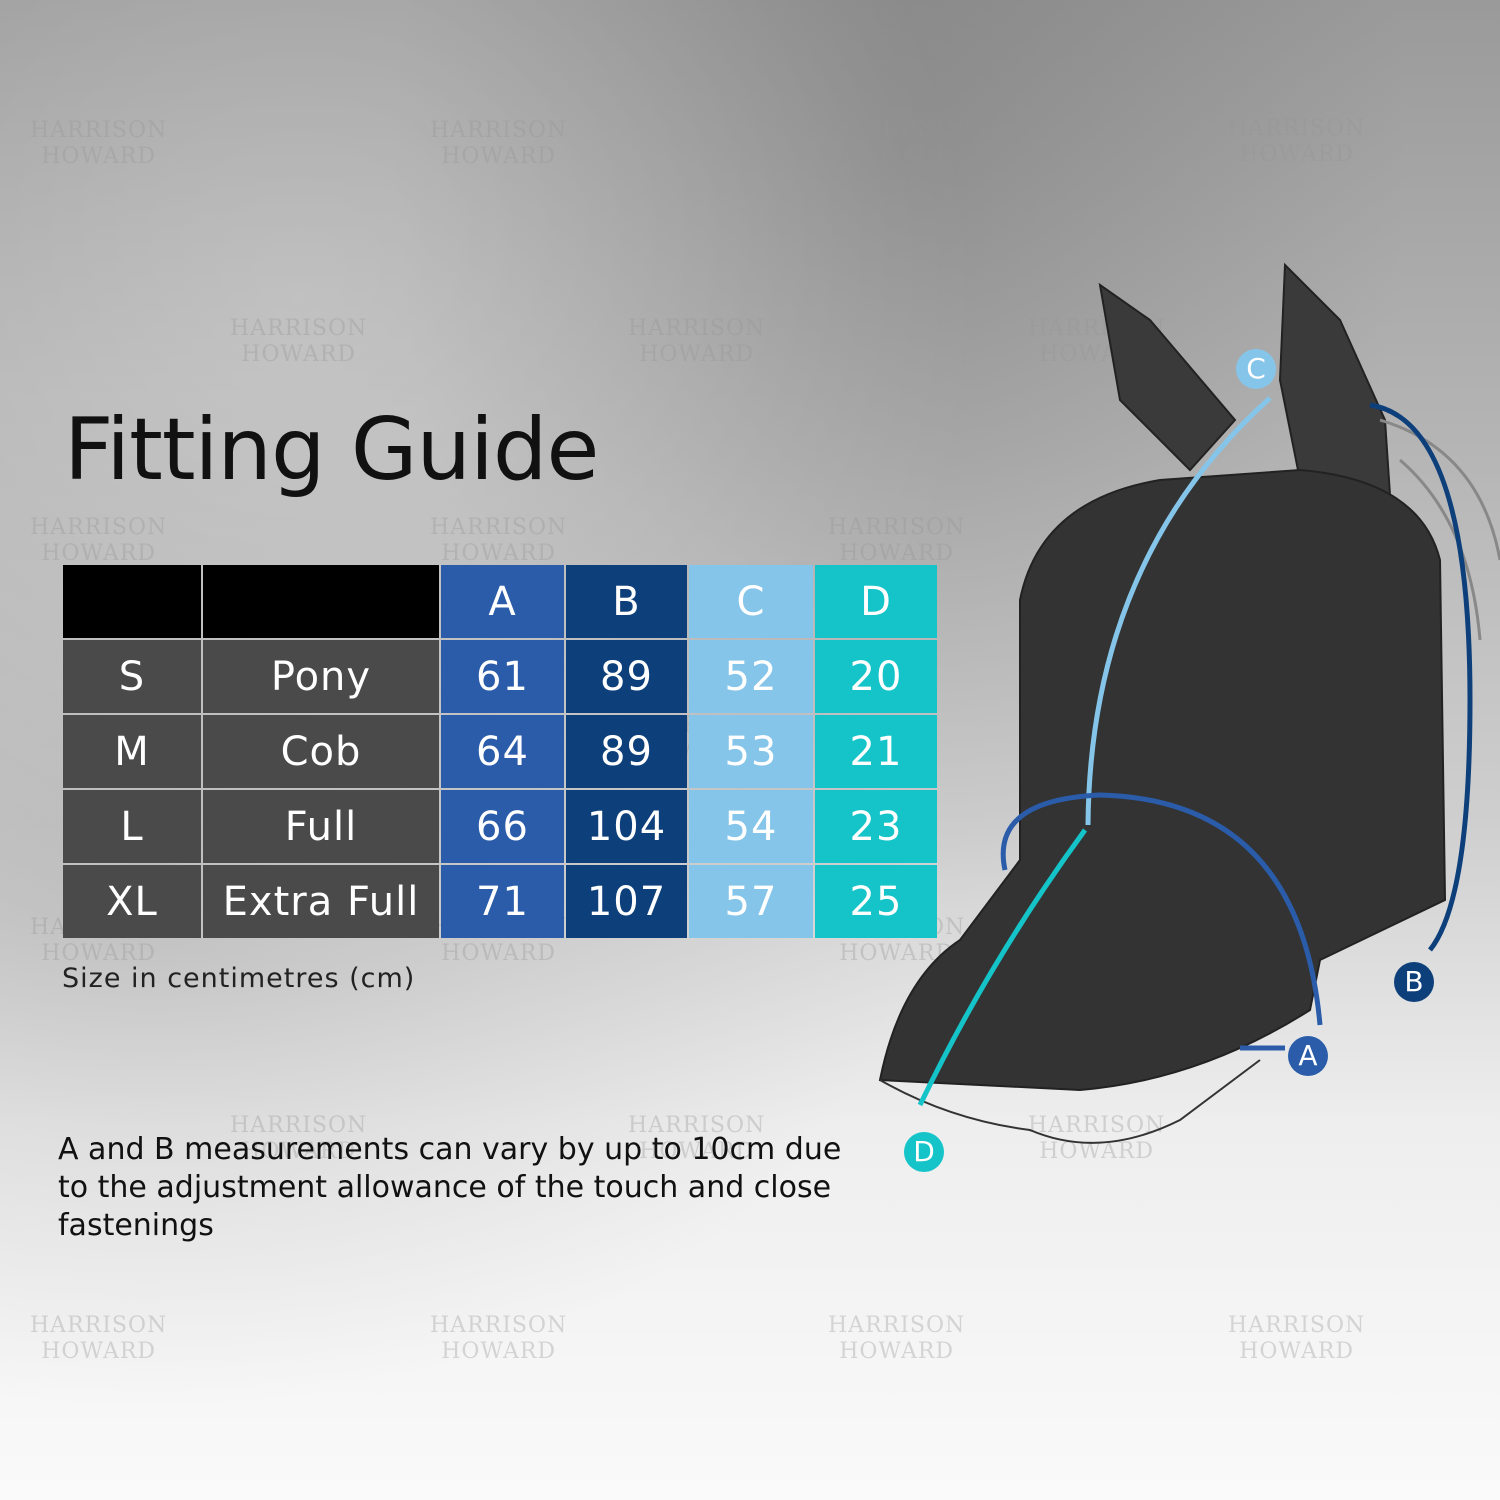  What do you see at coordinates (1178, 611) in the screenshot?
I see `arrow-c` at bounding box center [1178, 611].